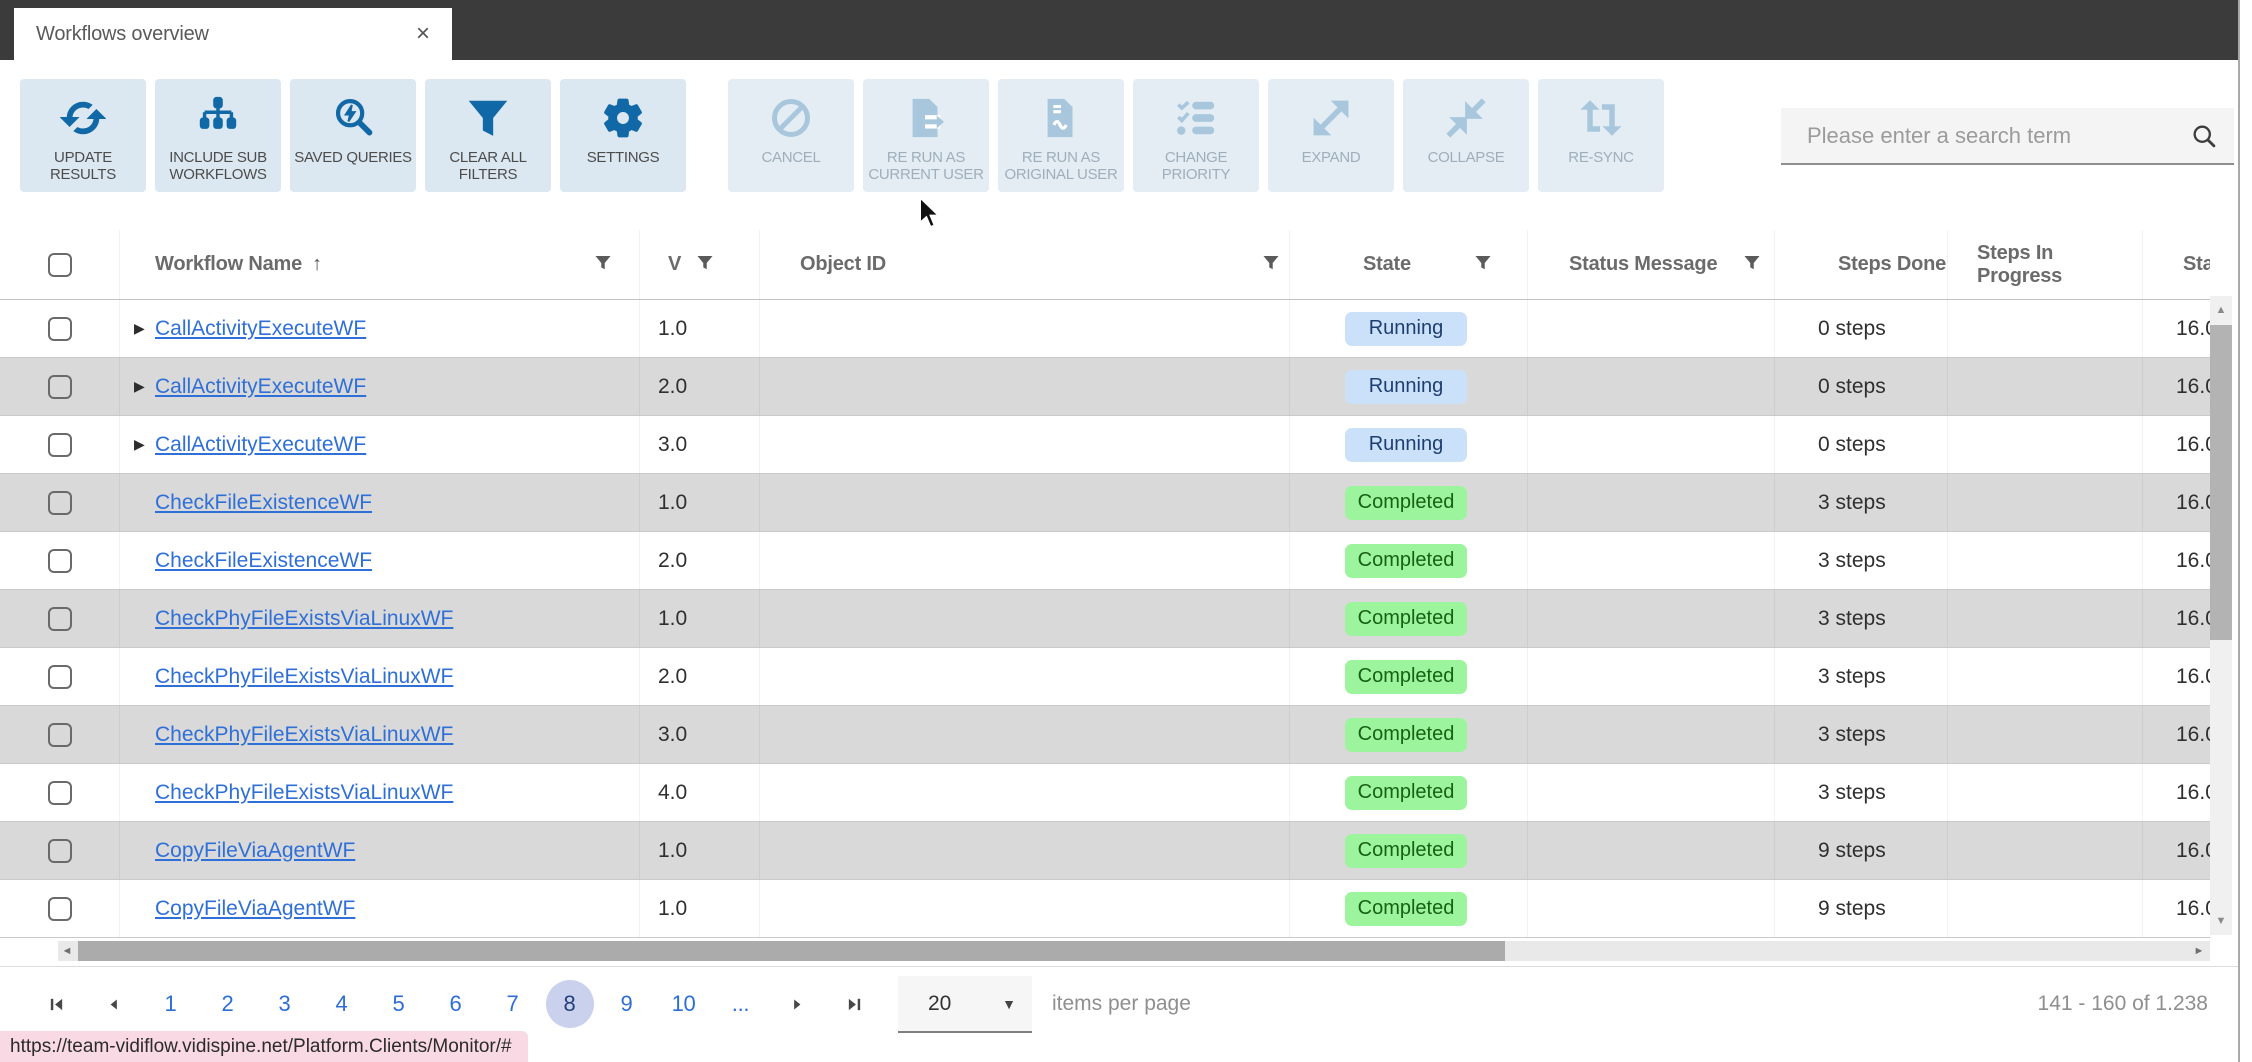 This screenshot has width=2252, height=1062. I want to click on page-button-4: 4, so click(341, 1003).